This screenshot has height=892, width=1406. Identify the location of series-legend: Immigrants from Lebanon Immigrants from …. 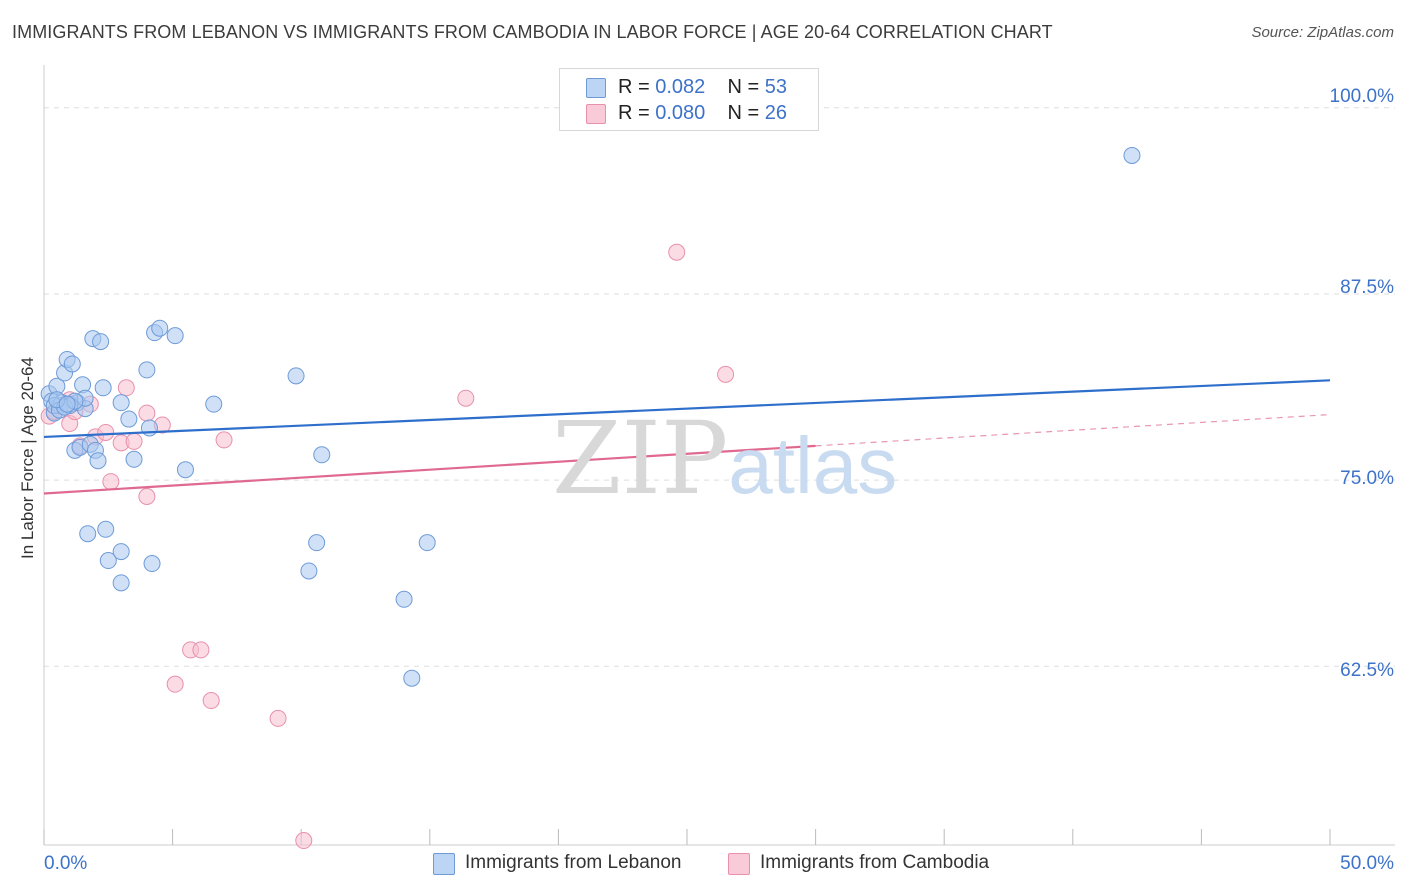
(703, 865).